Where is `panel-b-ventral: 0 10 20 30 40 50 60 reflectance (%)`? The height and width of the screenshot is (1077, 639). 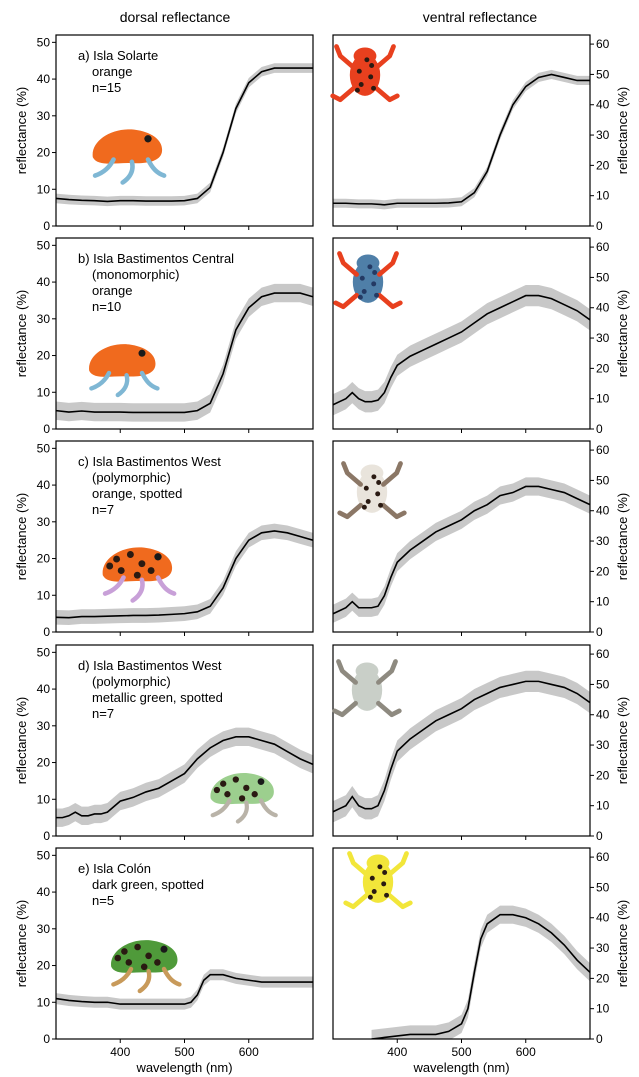 panel-b-ventral: 0 10 20 30 40 50 60 reflectance (%) is located at coordinates (481, 336).